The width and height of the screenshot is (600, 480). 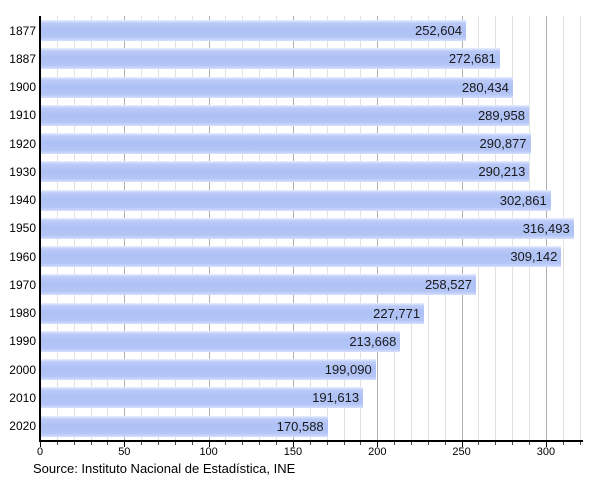 I want to click on year-label-1990: 1990, so click(x=22, y=341).